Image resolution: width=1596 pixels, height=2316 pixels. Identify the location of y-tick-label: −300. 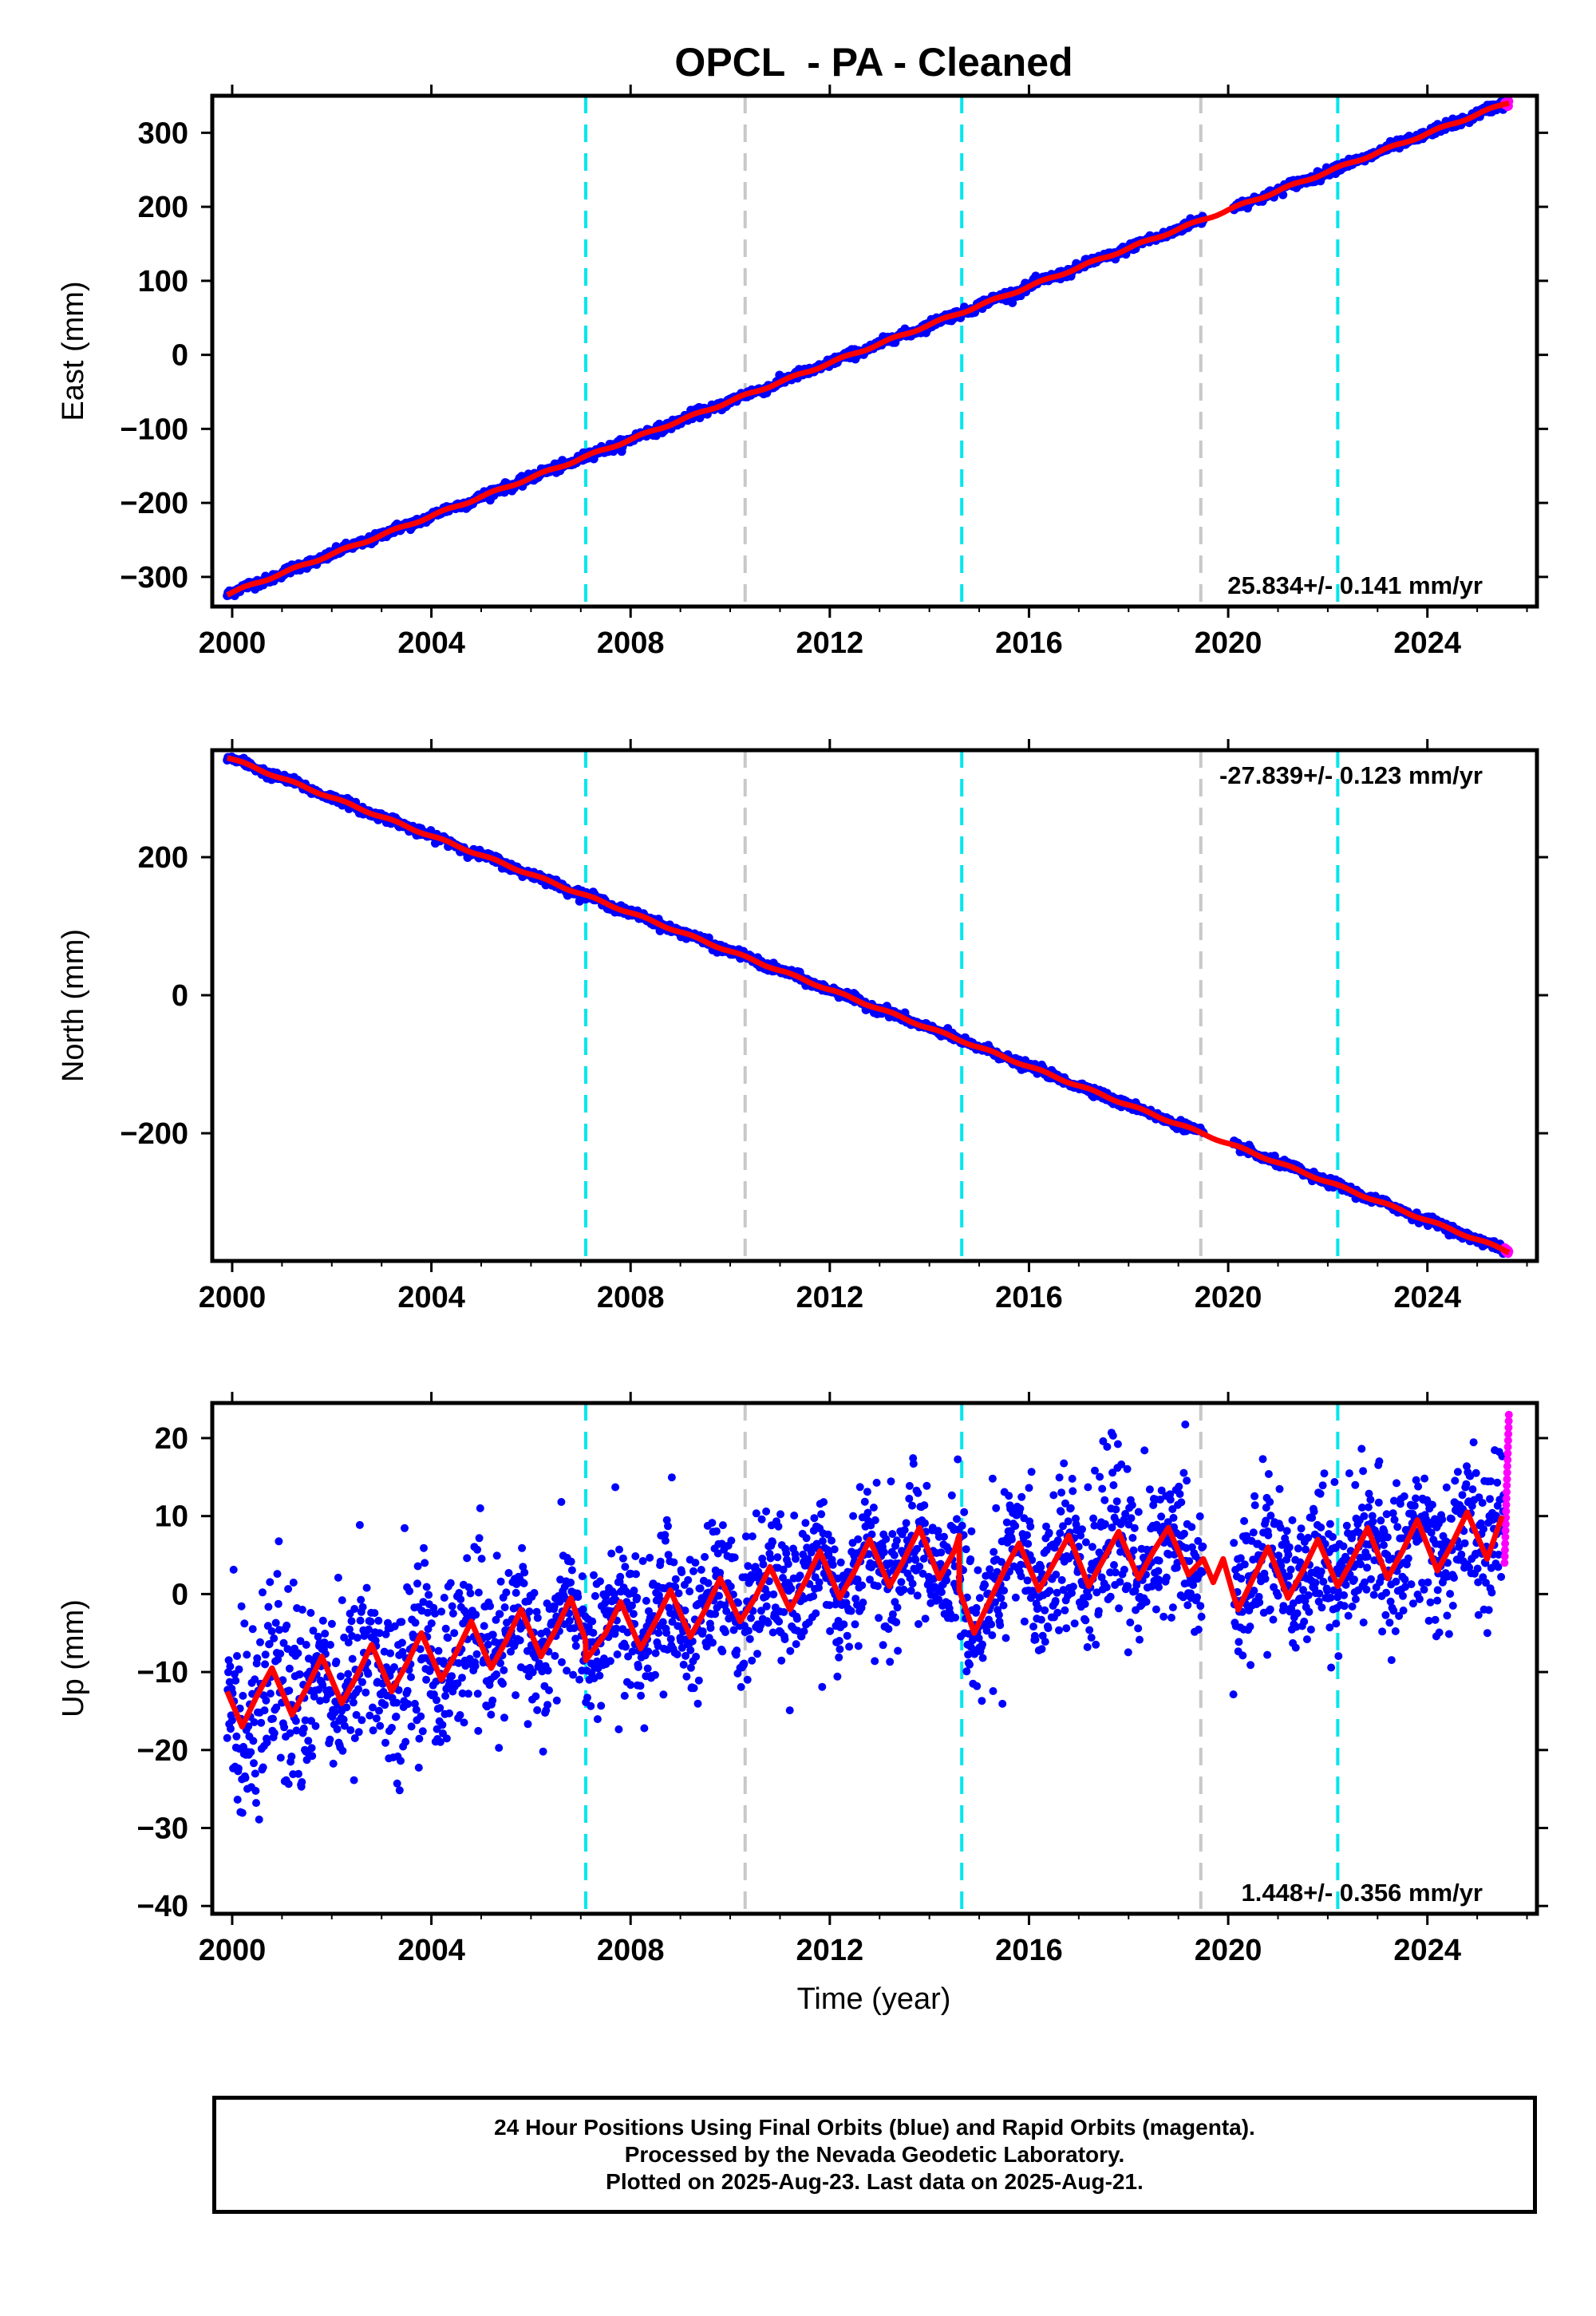
(154, 578).